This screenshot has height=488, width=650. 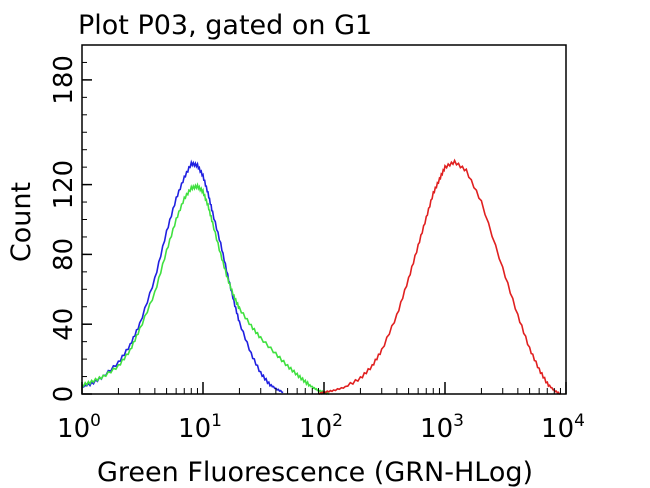 I want to click on x-tick-label: 102, so click(x=321, y=427).